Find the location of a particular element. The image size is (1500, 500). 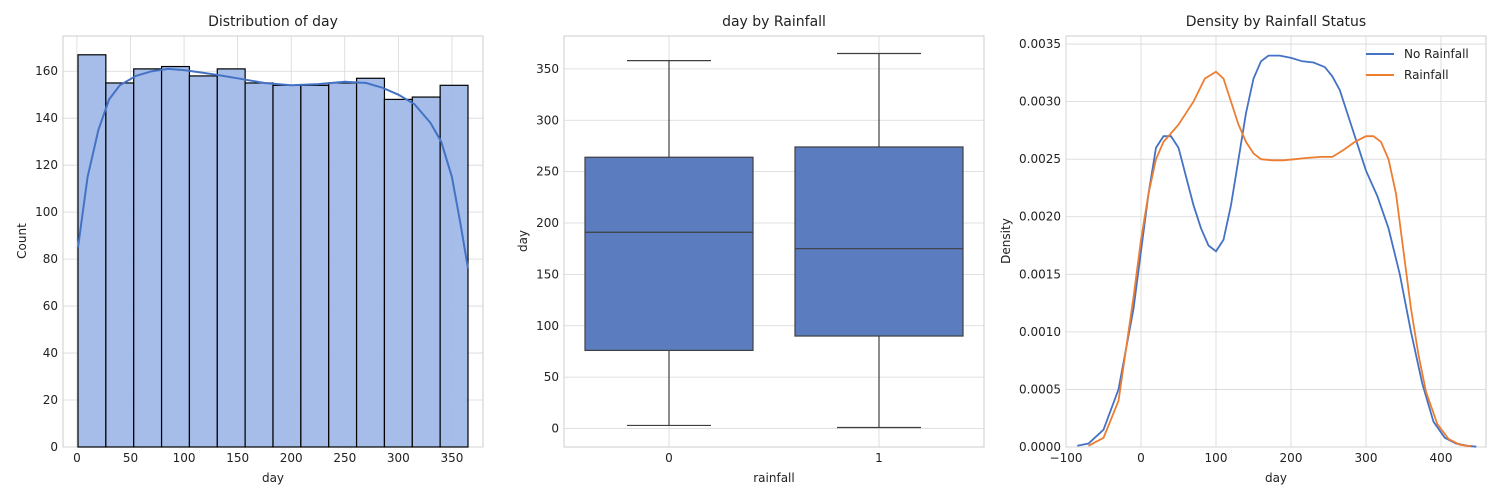

chart-title: Density by Rainfall Status is located at coordinates (1276, 22).